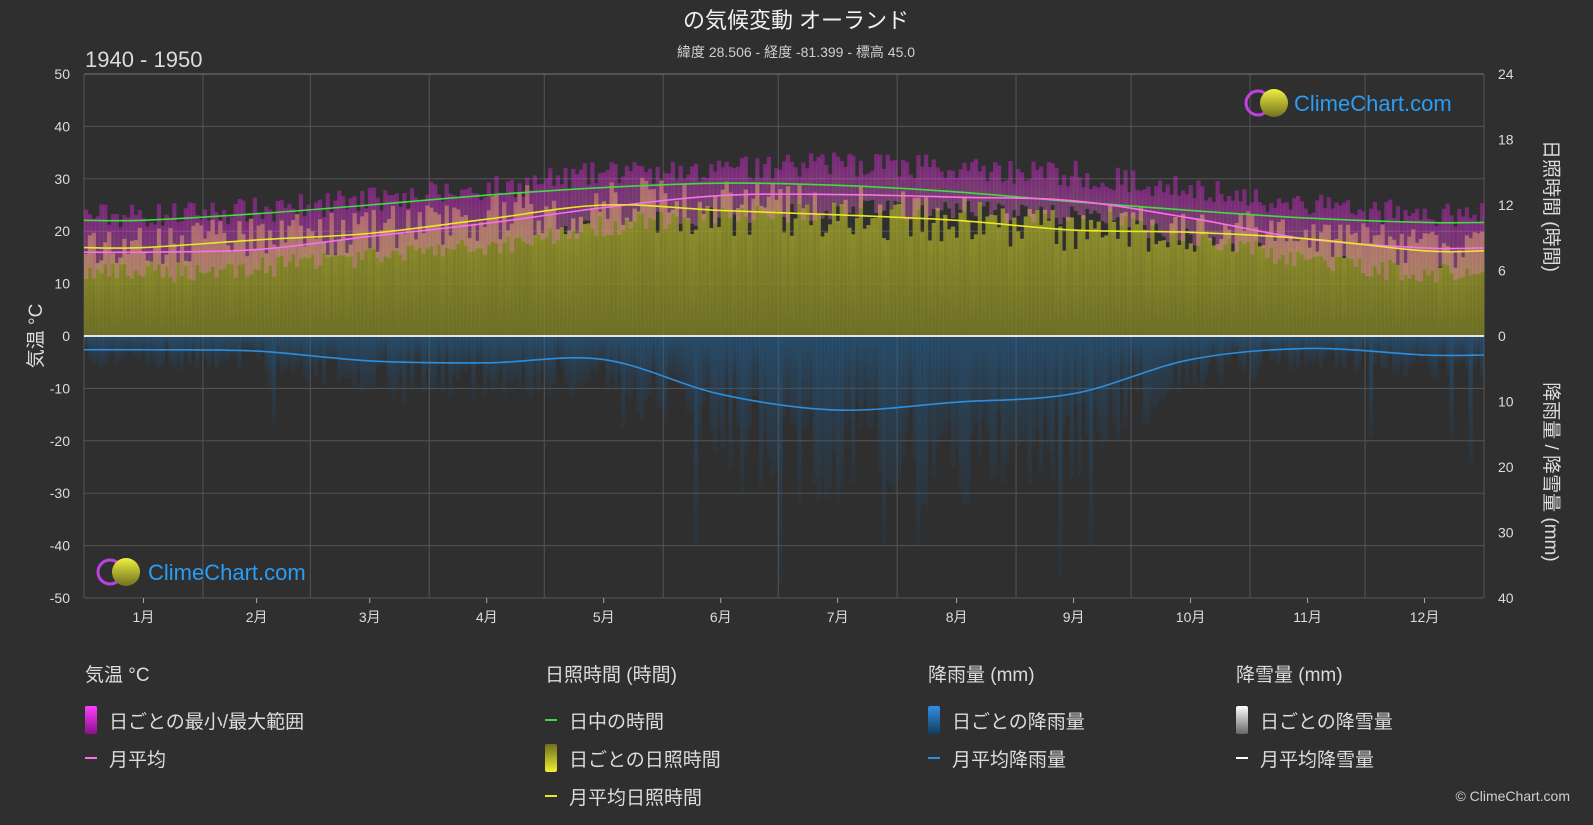  What do you see at coordinates (1502, 336) in the screenshot?
I see `y-tick-label-right-top: 0` at bounding box center [1502, 336].